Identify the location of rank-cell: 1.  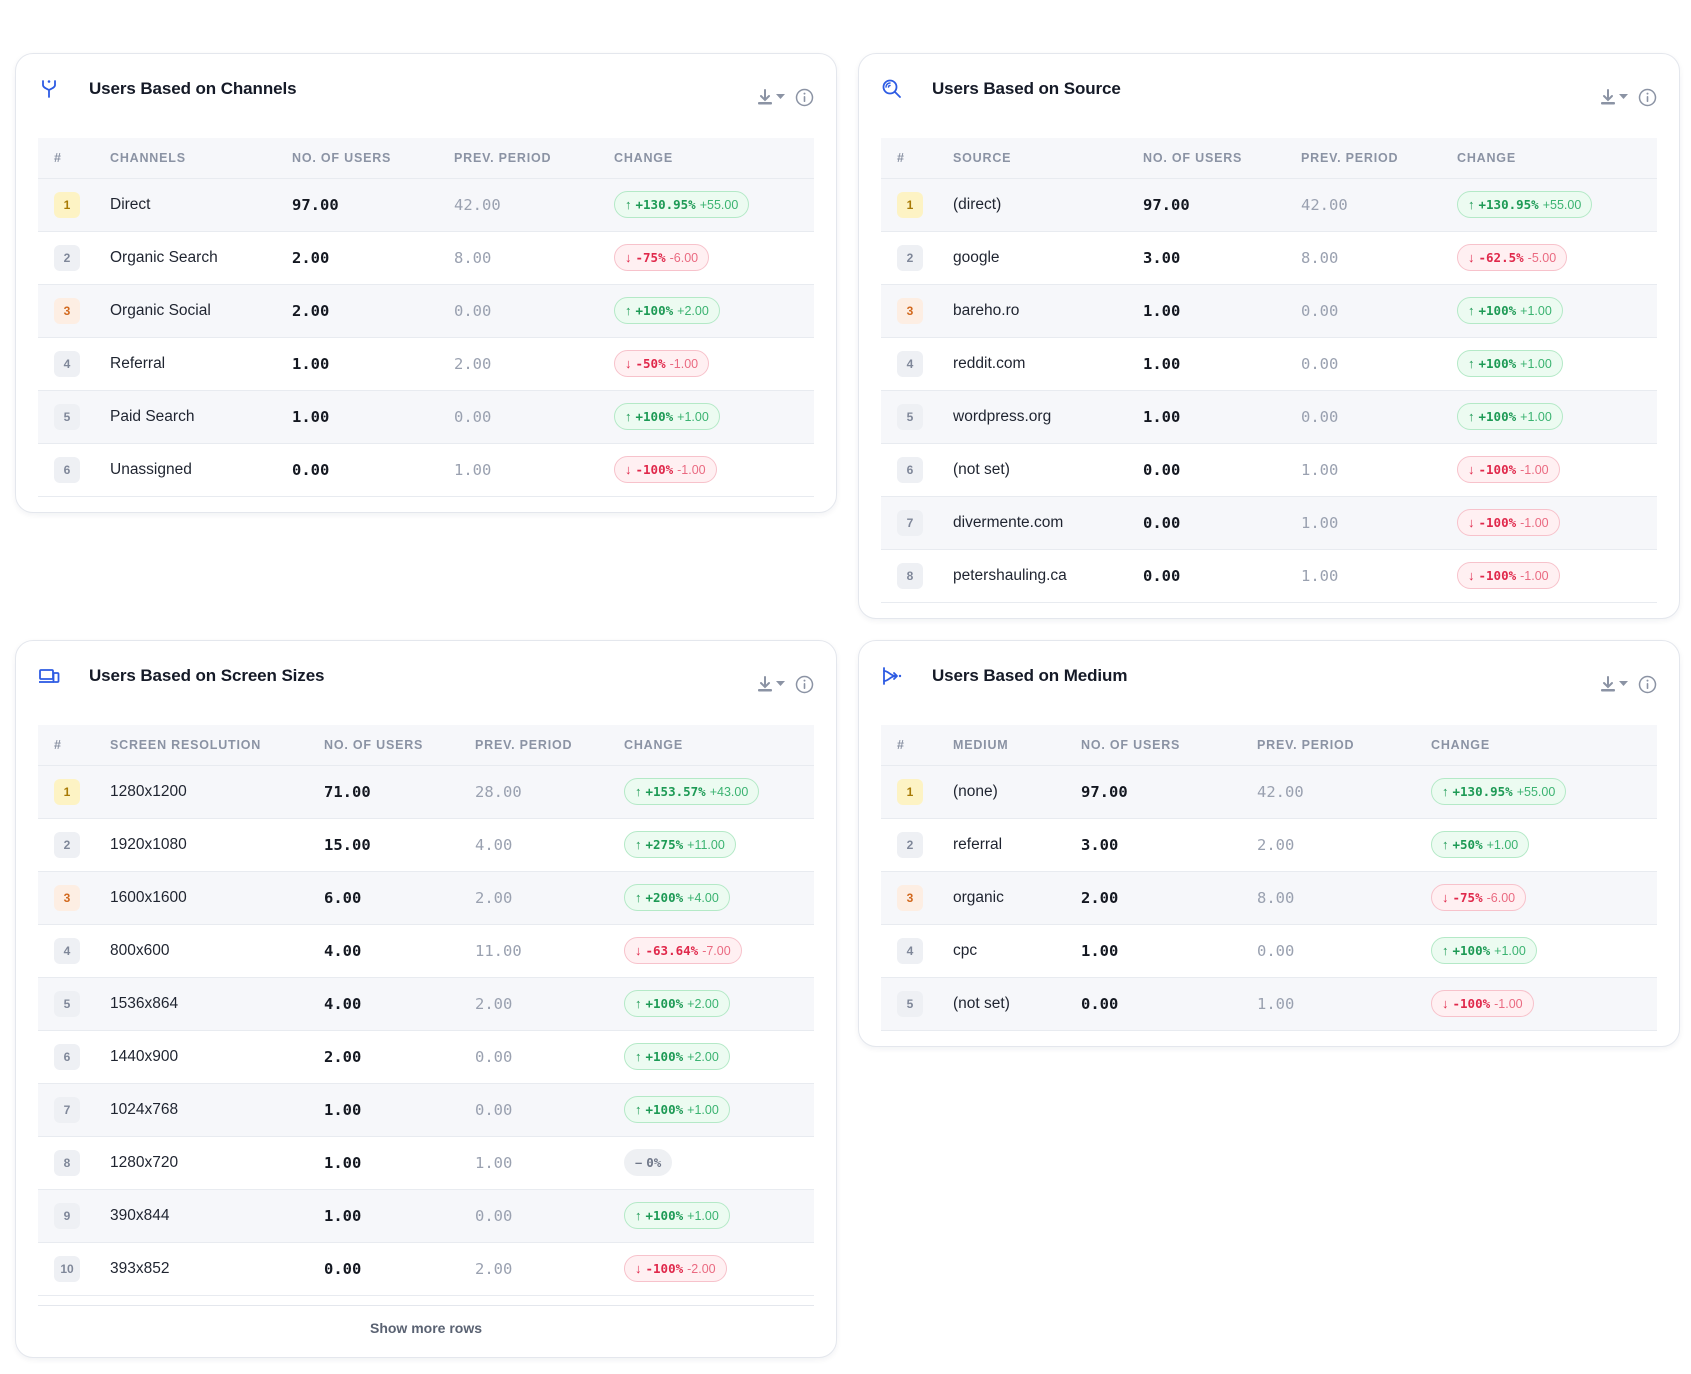
(917, 205).